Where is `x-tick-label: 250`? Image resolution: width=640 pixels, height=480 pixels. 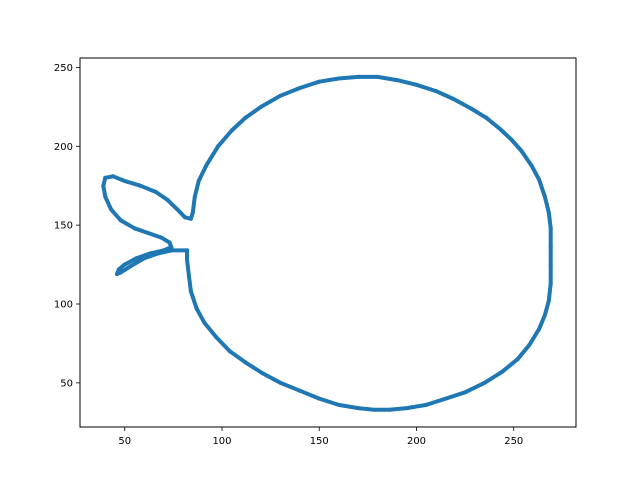 x-tick-label: 250 is located at coordinates (513, 441).